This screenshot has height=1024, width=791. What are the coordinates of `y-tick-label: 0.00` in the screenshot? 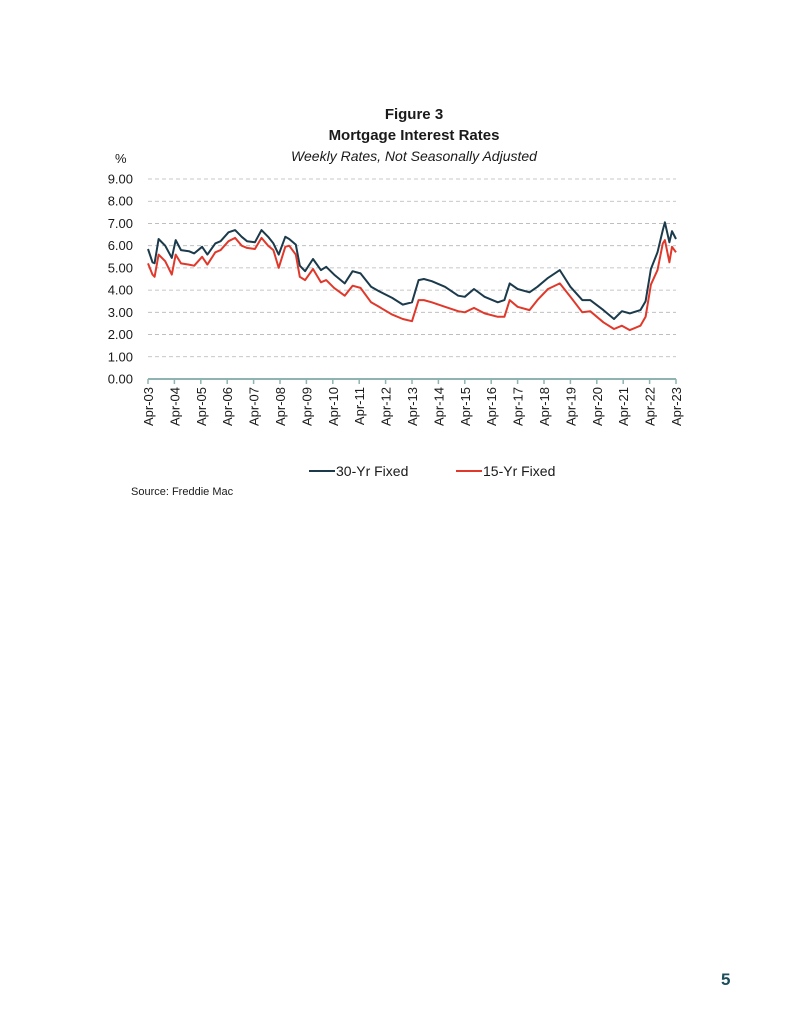 It's located at (120, 379).